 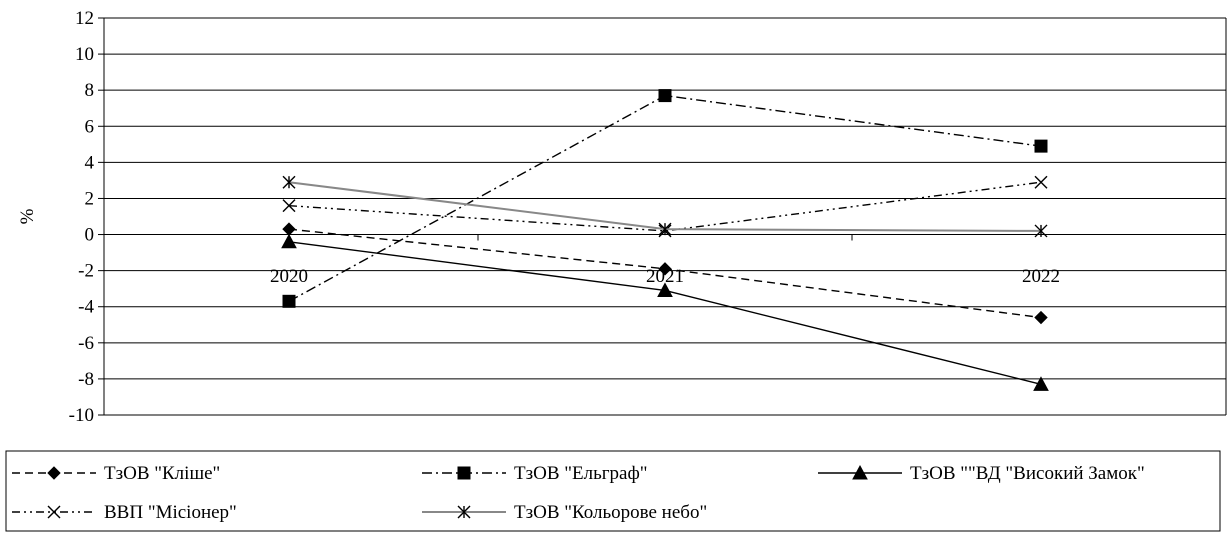 I want to click on x-category-label: 2021, so click(x=665, y=276).